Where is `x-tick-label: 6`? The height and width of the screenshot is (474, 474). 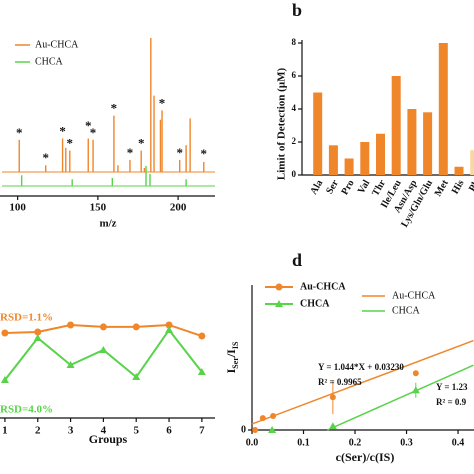
x-tick-label: 6 is located at coordinates (169, 431).